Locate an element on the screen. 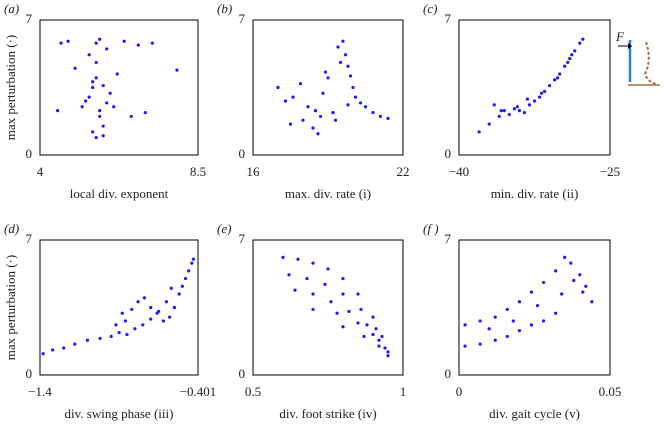 This screenshot has width=664, height=428. icon-leg2 is located at coordinates (650, 63).